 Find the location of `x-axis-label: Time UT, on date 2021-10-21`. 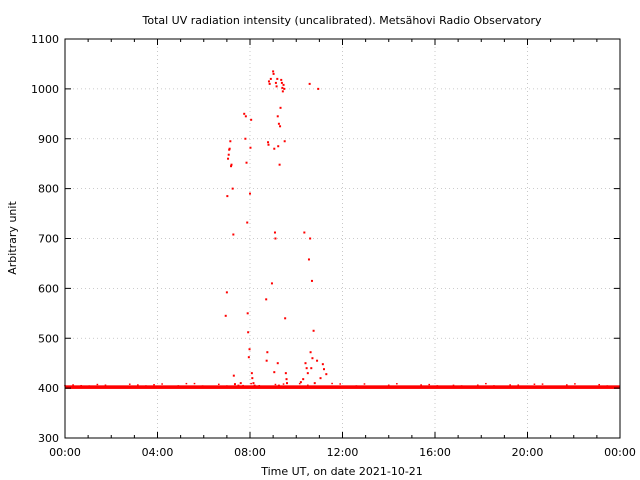

x-axis-label: Time UT, on date 2021-10-21 is located at coordinates (341, 471).